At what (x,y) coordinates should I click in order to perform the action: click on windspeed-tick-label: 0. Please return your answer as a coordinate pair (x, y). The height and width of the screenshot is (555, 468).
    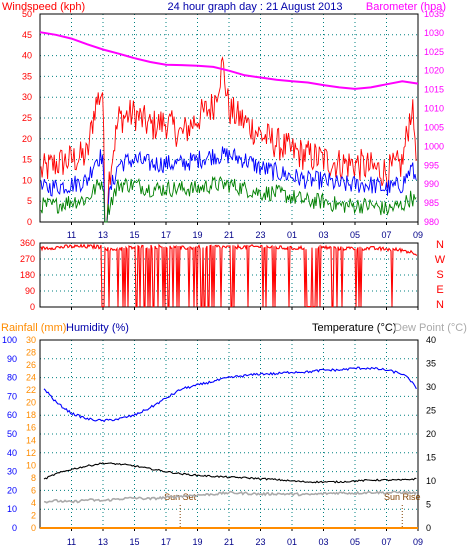
    Looking at the image, I should click on (29, 222).